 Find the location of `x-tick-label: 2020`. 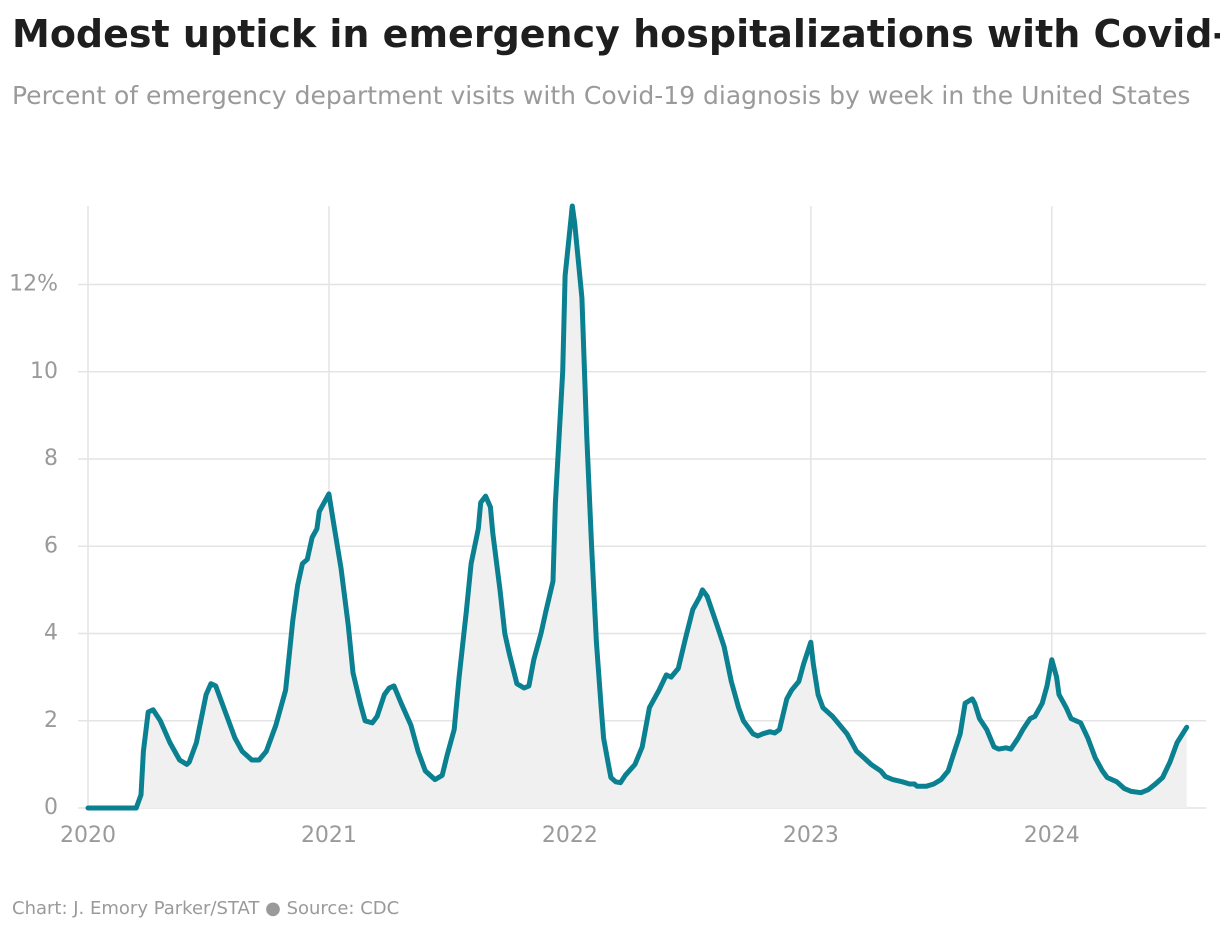

x-tick-label: 2020 is located at coordinates (88, 835).